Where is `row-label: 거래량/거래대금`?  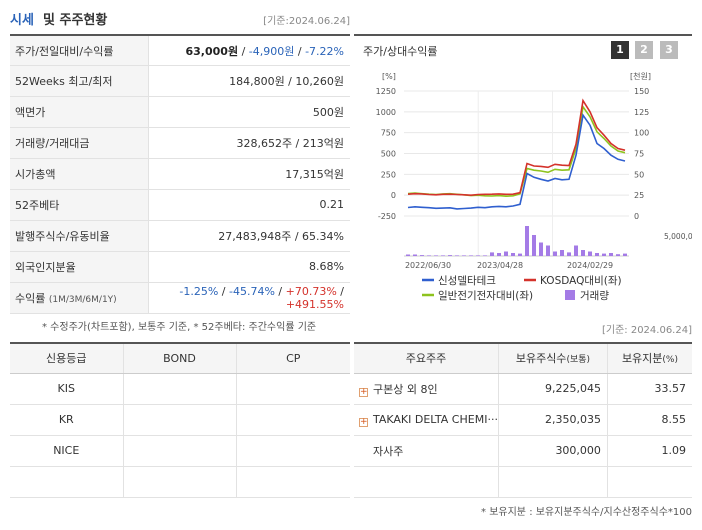 row-label: 거래량/거래대금 is located at coordinates (79, 143).